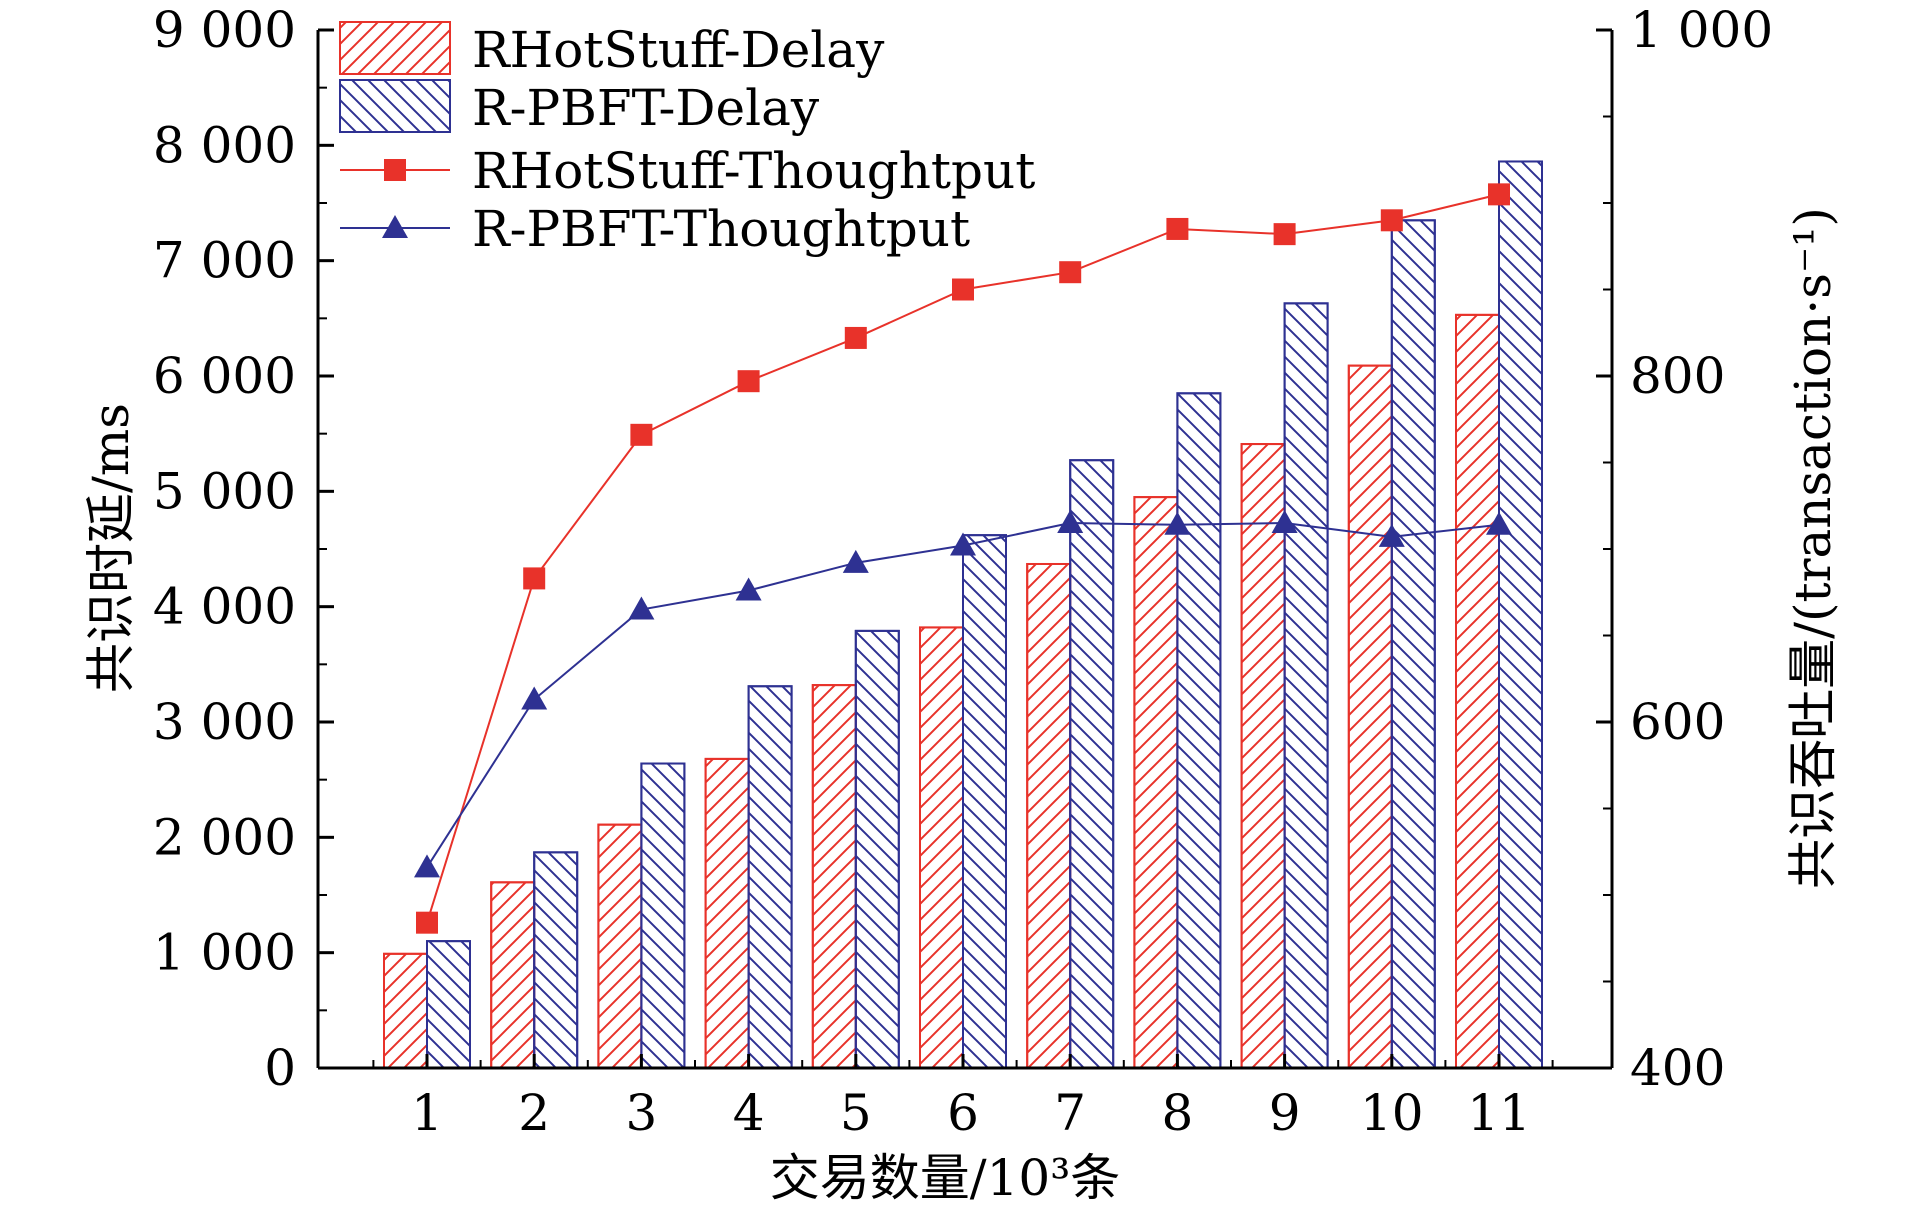 This screenshot has width=1913, height=1205. What do you see at coordinates (749, 1113) in the screenshot?
I see `x-tick-label-4: 4` at bounding box center [749, 1113].